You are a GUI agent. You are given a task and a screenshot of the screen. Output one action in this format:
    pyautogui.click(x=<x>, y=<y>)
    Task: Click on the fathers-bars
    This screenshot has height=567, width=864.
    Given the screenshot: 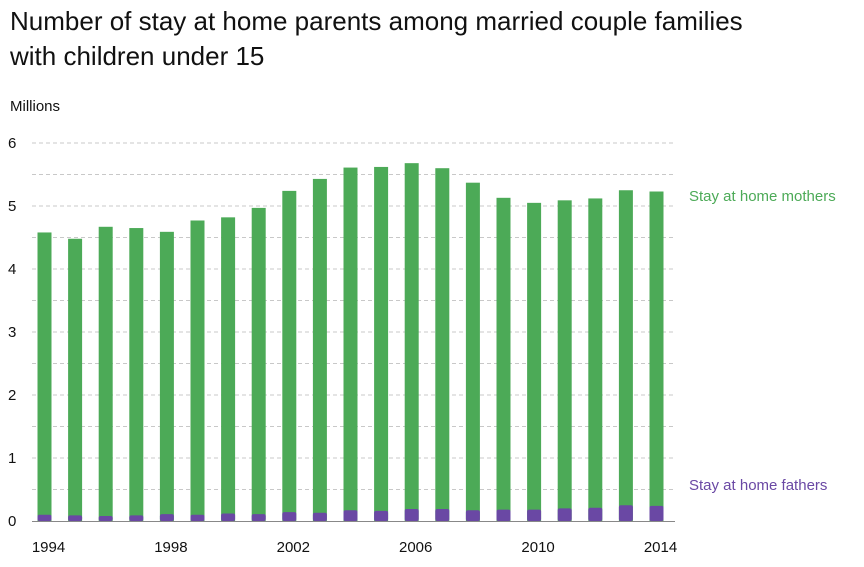 What is the action you would take?
    pyautogui.click(x=350, y=513)
    